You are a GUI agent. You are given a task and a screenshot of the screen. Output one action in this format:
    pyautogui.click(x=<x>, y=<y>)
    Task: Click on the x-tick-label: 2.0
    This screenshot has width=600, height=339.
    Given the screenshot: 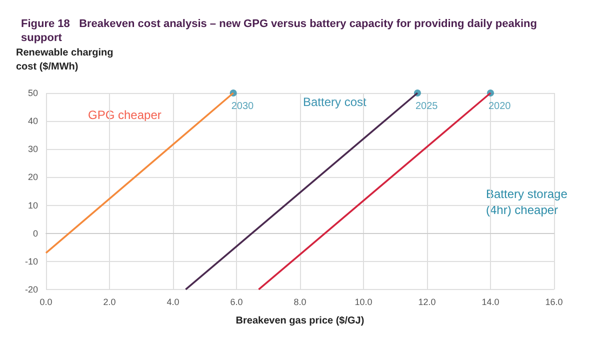 What is the action you would take?
    pyautogui.click(x=109, y=301)
    